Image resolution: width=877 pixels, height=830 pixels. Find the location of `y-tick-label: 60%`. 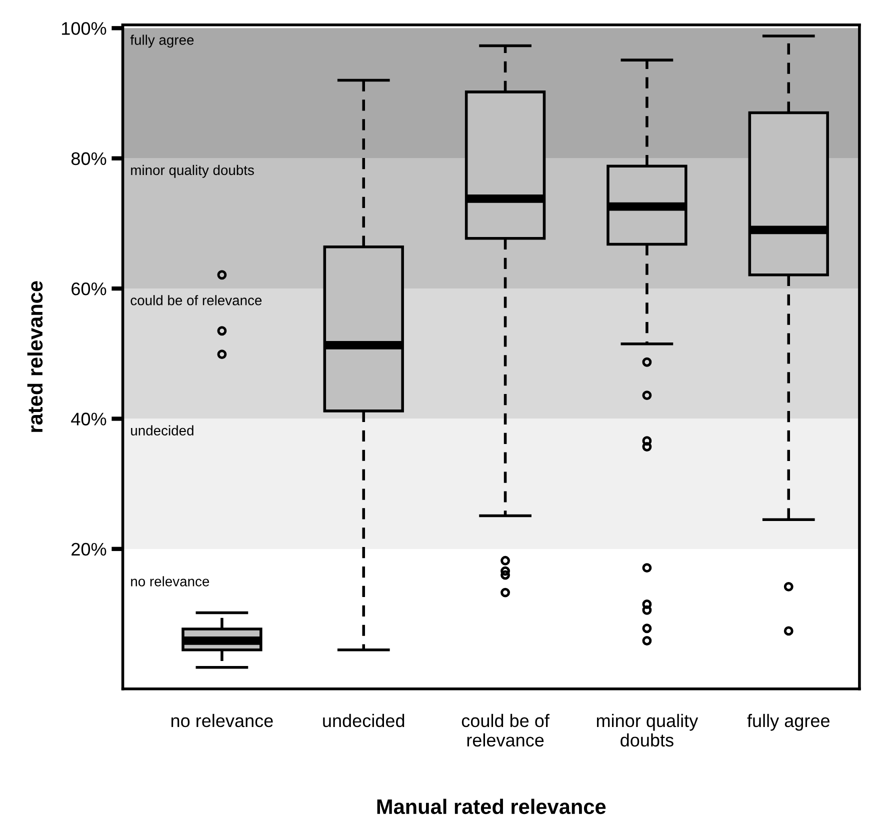

y-tick-label: 60% is located at coordinates (89, 289).